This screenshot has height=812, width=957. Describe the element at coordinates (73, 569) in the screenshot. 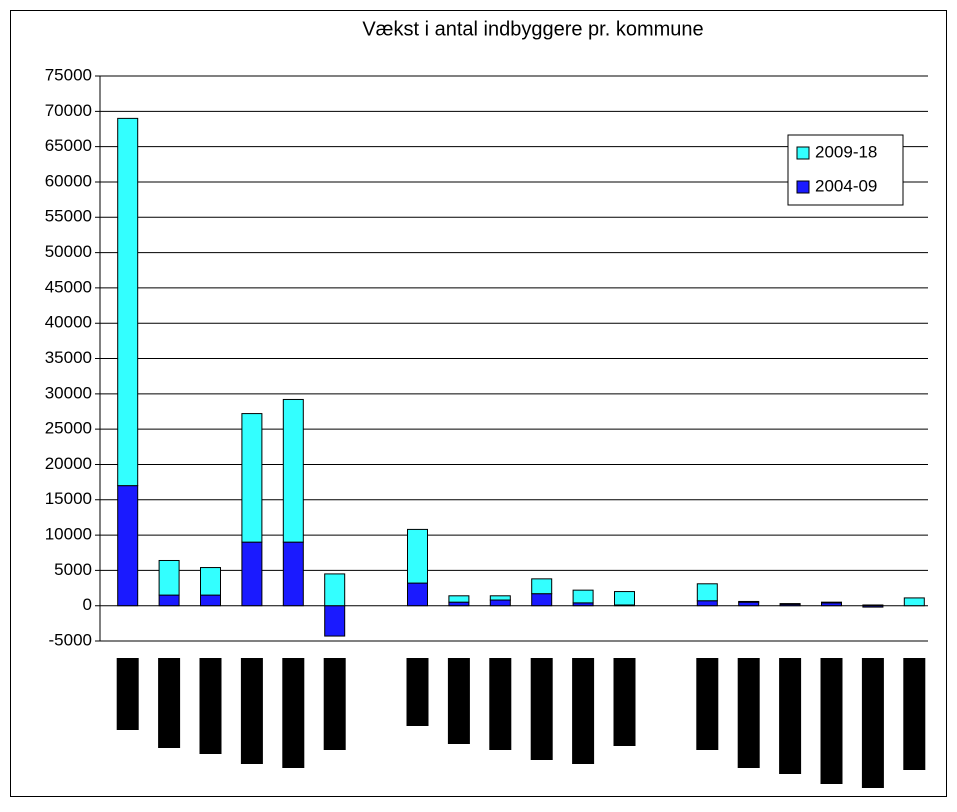

I see `y-tick-label: 5000` at that location.